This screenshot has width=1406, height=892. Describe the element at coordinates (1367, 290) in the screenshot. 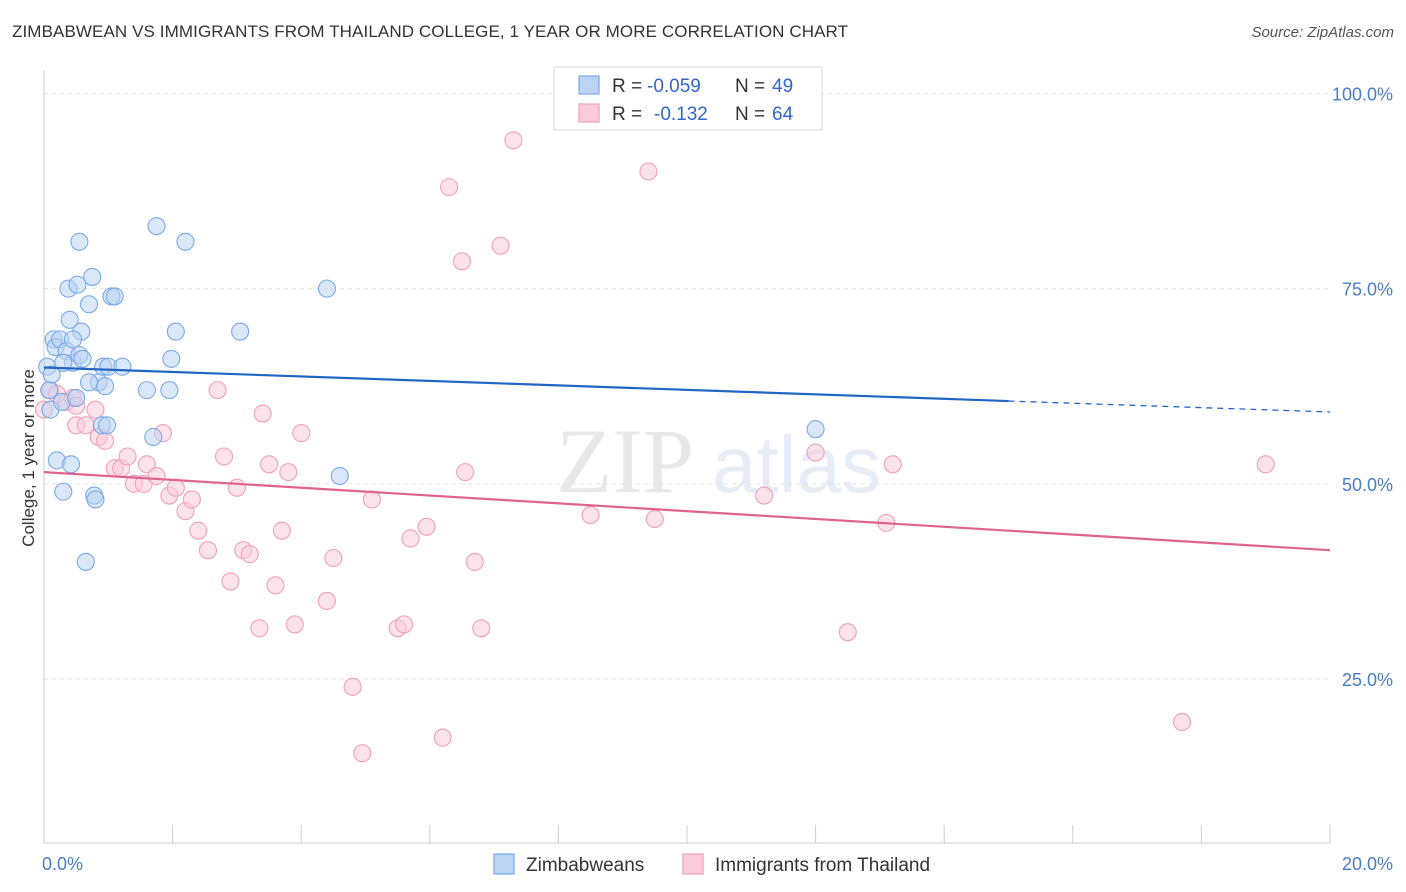

I see `y-tick-label-1: 75.0%` at that location.